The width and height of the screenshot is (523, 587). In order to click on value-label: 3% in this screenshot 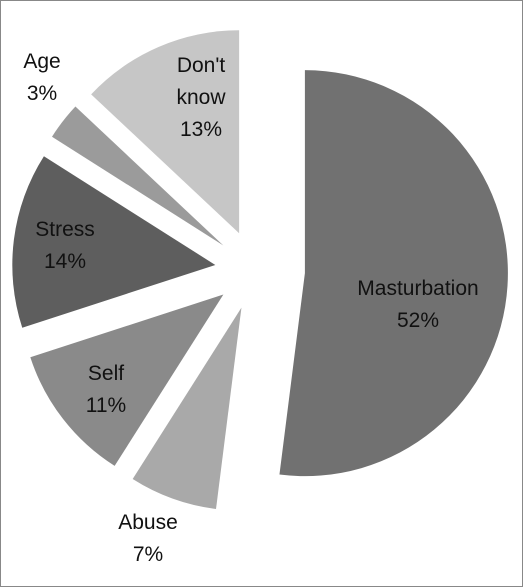, I will do `click(42, 93)`.